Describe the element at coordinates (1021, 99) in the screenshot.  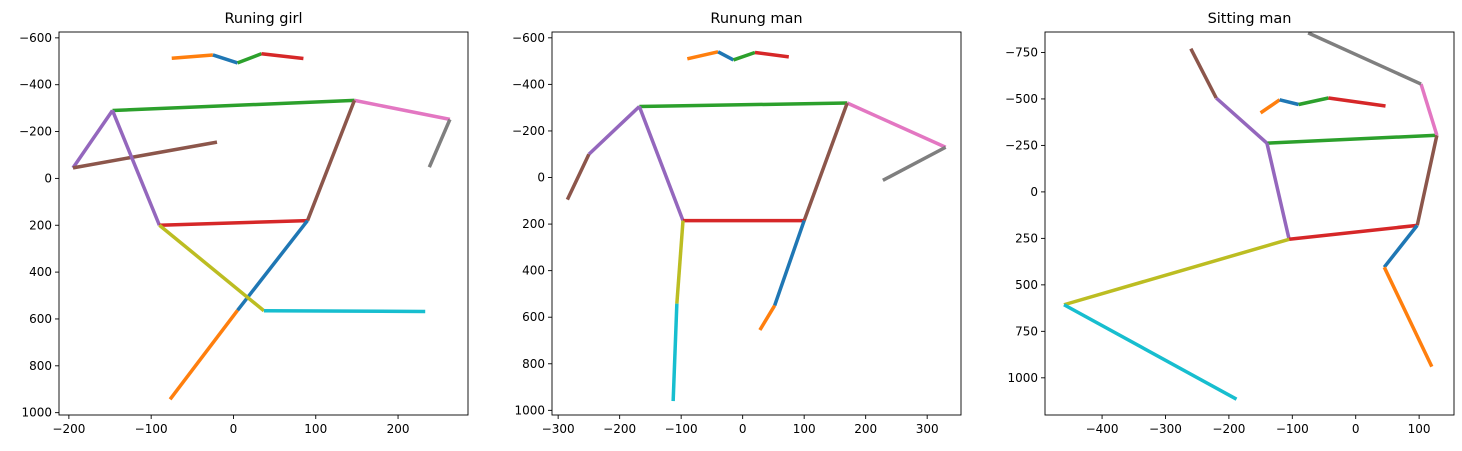
I see `y-tick-label: −500` at that location.